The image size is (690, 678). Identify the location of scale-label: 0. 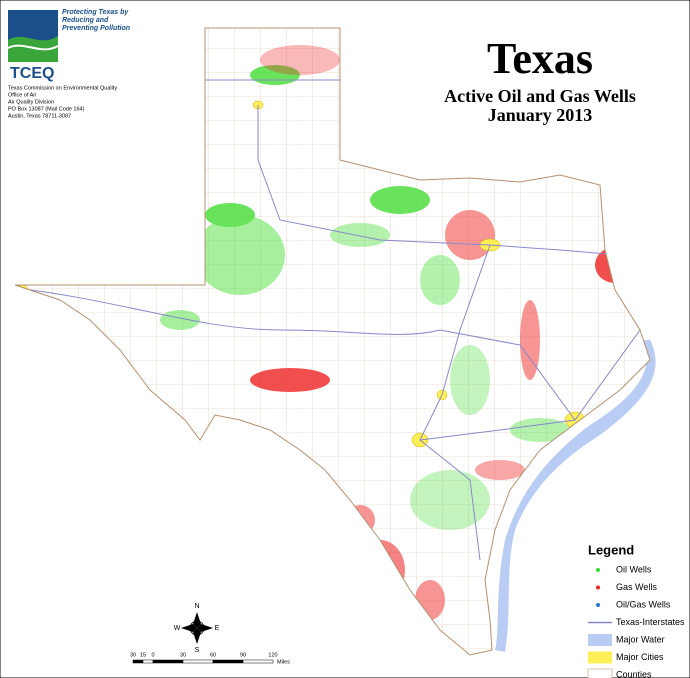
(152, 655).